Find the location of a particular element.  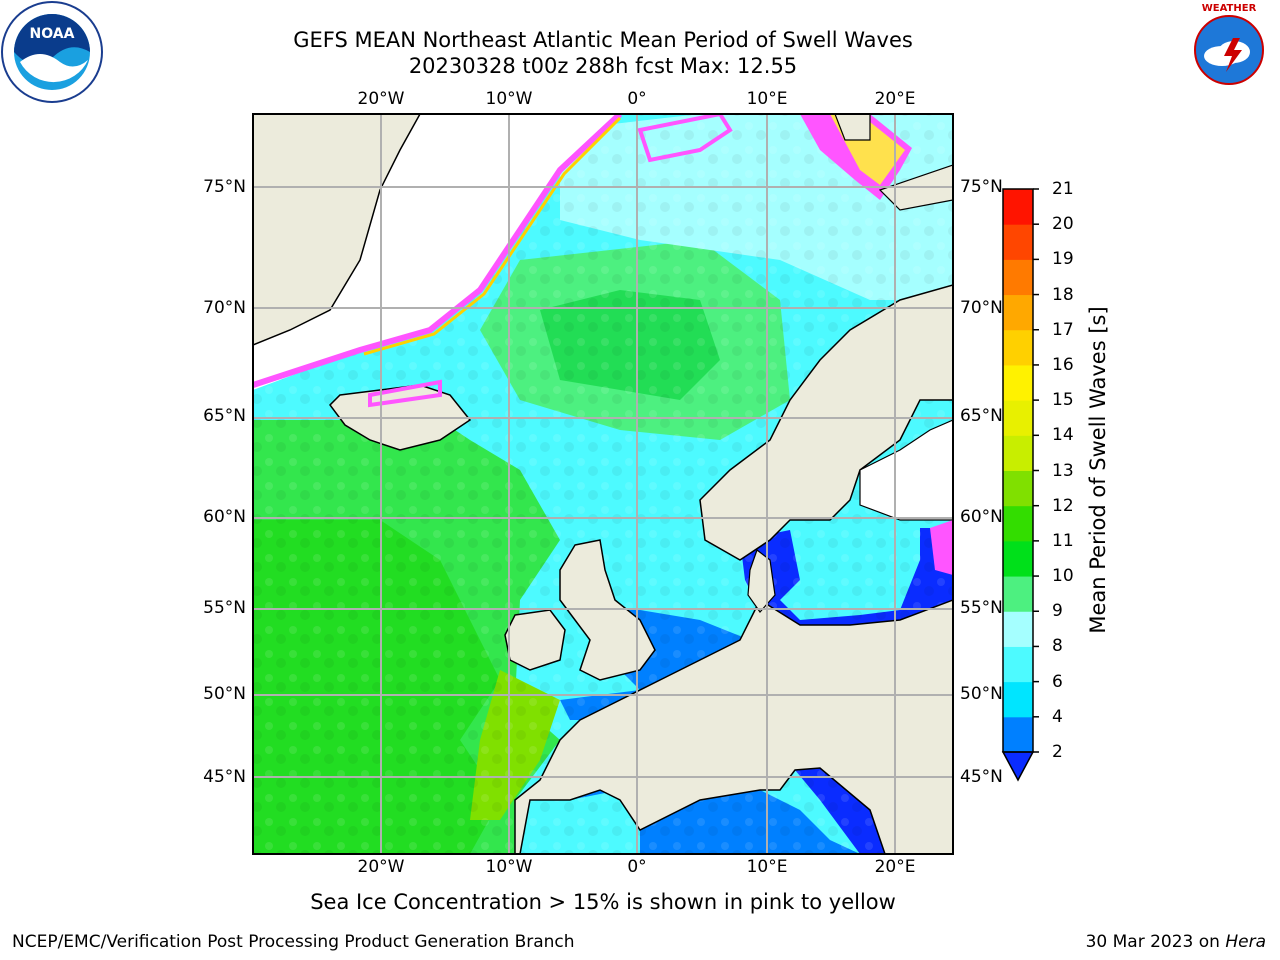

lat-tick-right-45n: 45°N is located at coordinates (981, 777).